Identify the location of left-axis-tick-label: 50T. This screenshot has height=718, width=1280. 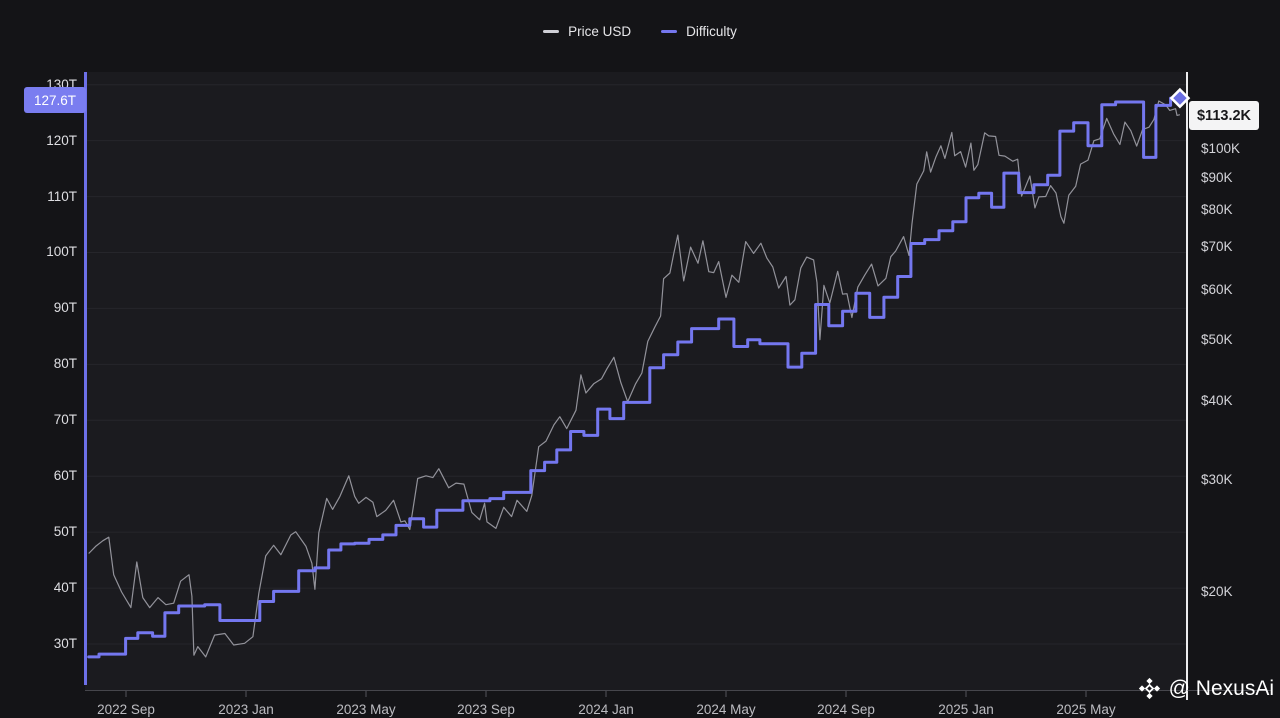
(65, 532).